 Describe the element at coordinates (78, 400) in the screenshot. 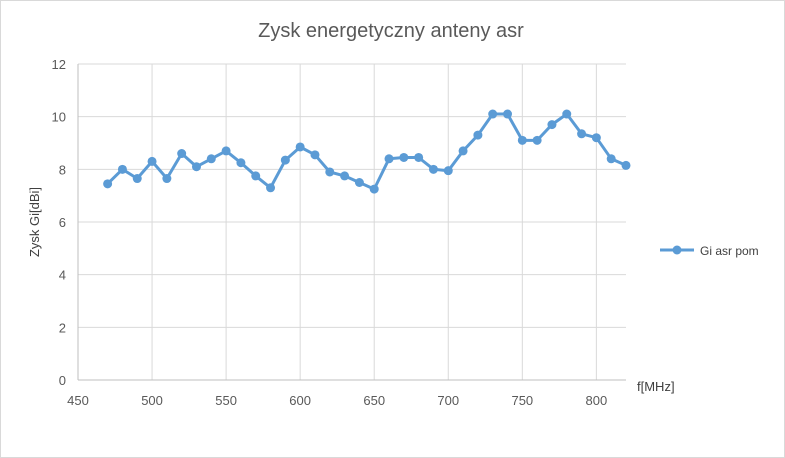

I see `x-tick-label: 450` at that location.